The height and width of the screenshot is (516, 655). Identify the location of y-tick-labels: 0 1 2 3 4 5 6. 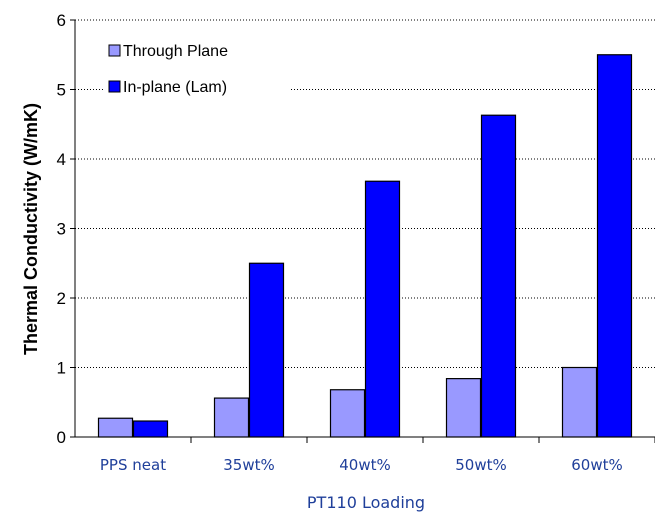
(61, 229).